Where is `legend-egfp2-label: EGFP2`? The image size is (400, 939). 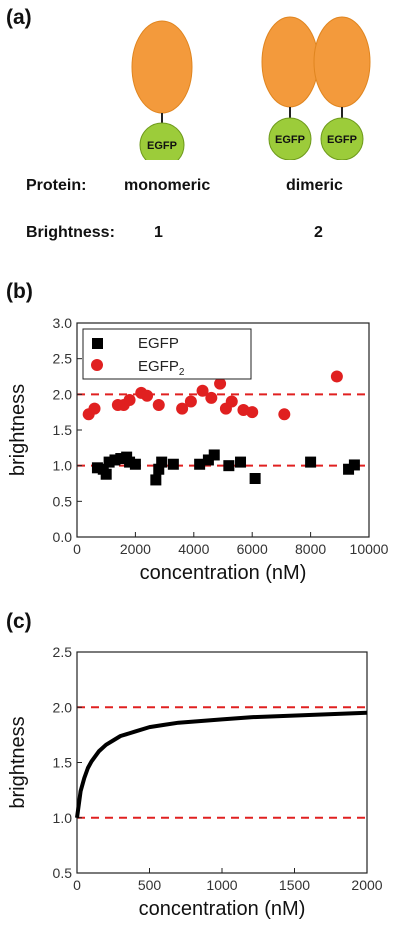 legend-egfp2-label: EGFP2 is located at coordinates (161, 368).